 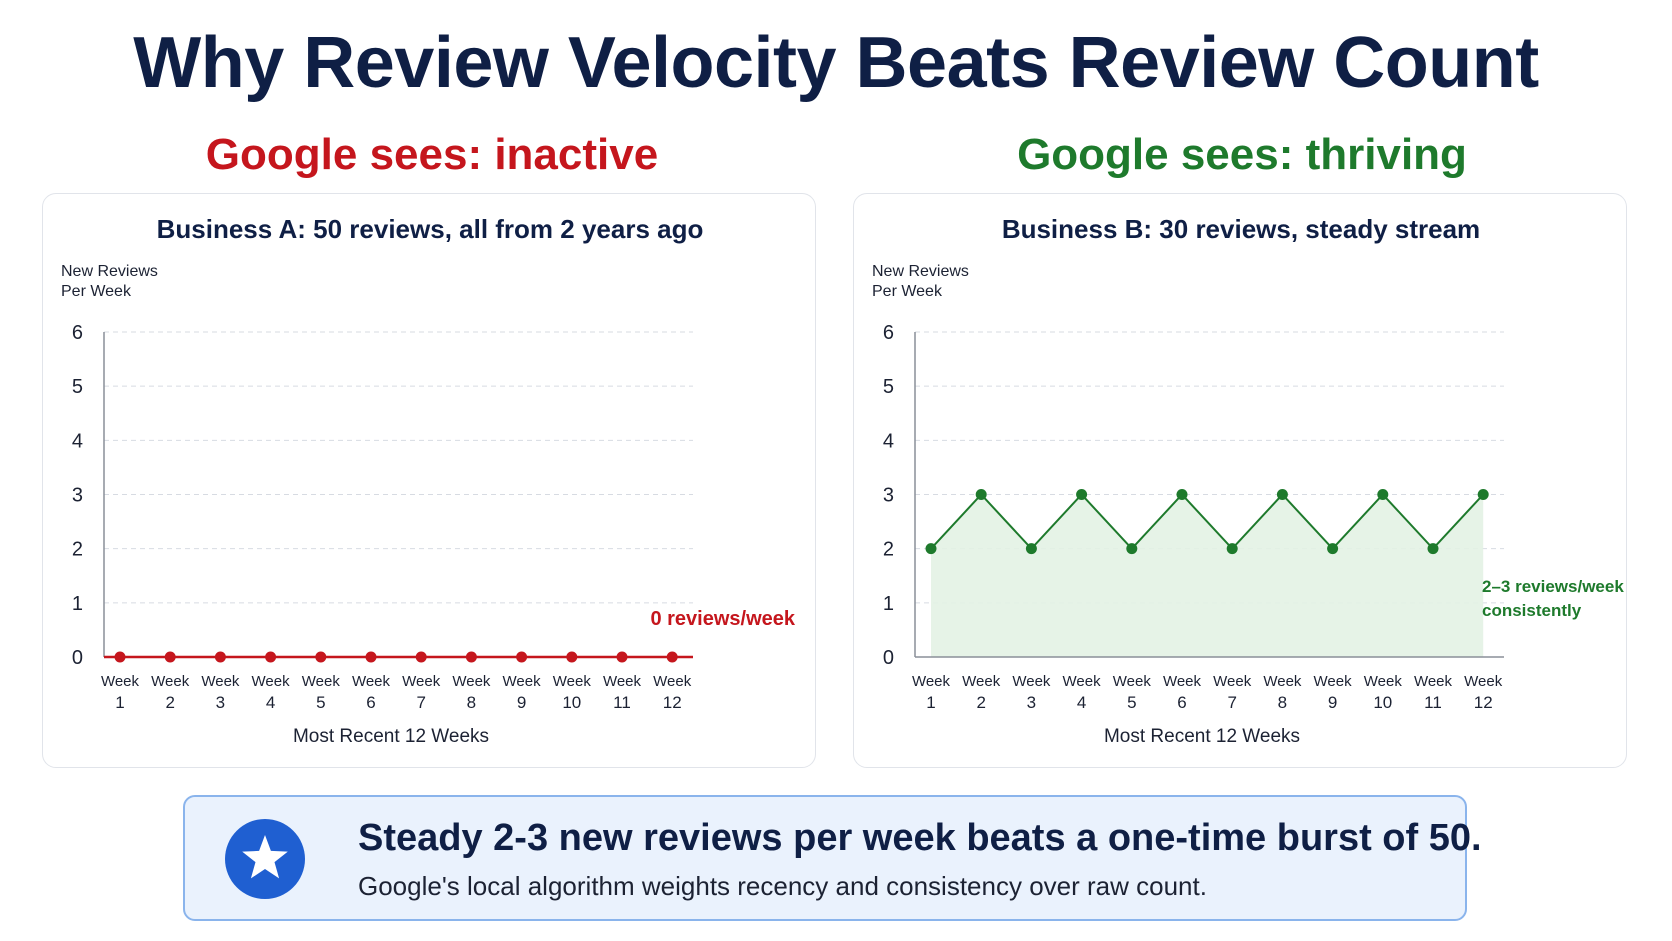 I want to click on page-title: Why Review Velocity Beats Review Count, so click(x=836, y=63).